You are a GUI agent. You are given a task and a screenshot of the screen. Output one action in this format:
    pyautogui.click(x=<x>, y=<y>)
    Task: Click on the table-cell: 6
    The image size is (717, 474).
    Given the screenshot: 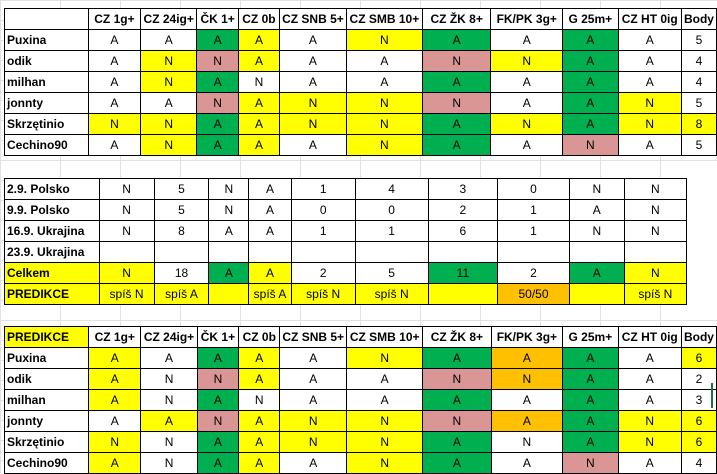 What is the action you would take?
    pyautogui.click(x=463, y=231)
    